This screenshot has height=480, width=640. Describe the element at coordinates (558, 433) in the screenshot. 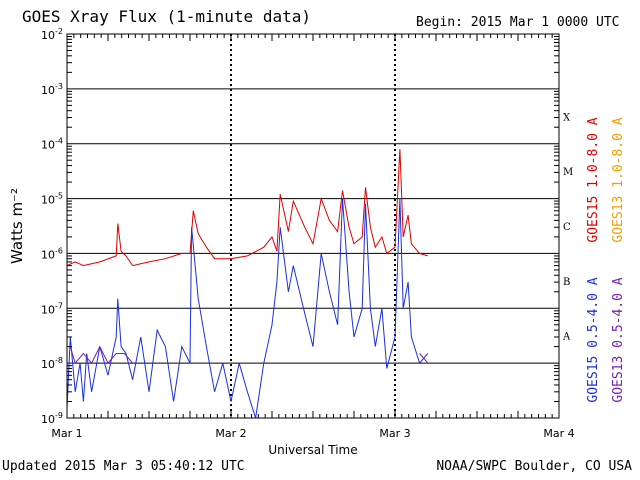

I see `xtick-label: Mar 4` at that location.